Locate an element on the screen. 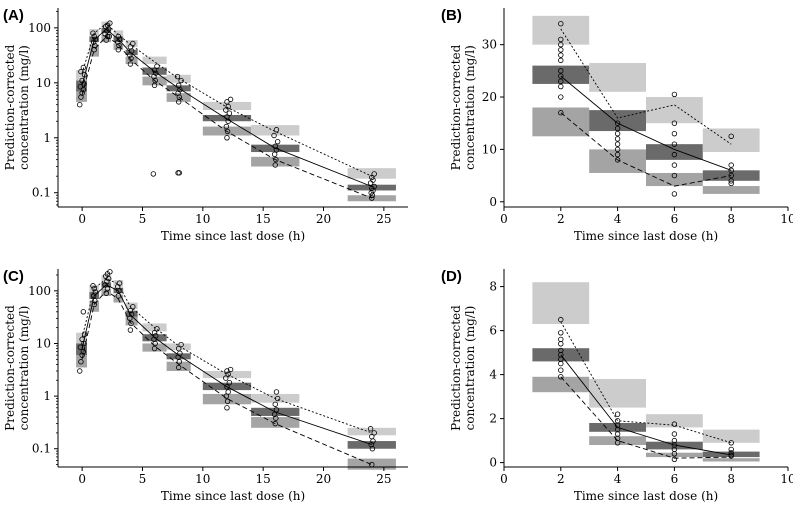 This screenshot has height=511, width=793. x-tick-label: 4 is located at coordinates (618, 479).